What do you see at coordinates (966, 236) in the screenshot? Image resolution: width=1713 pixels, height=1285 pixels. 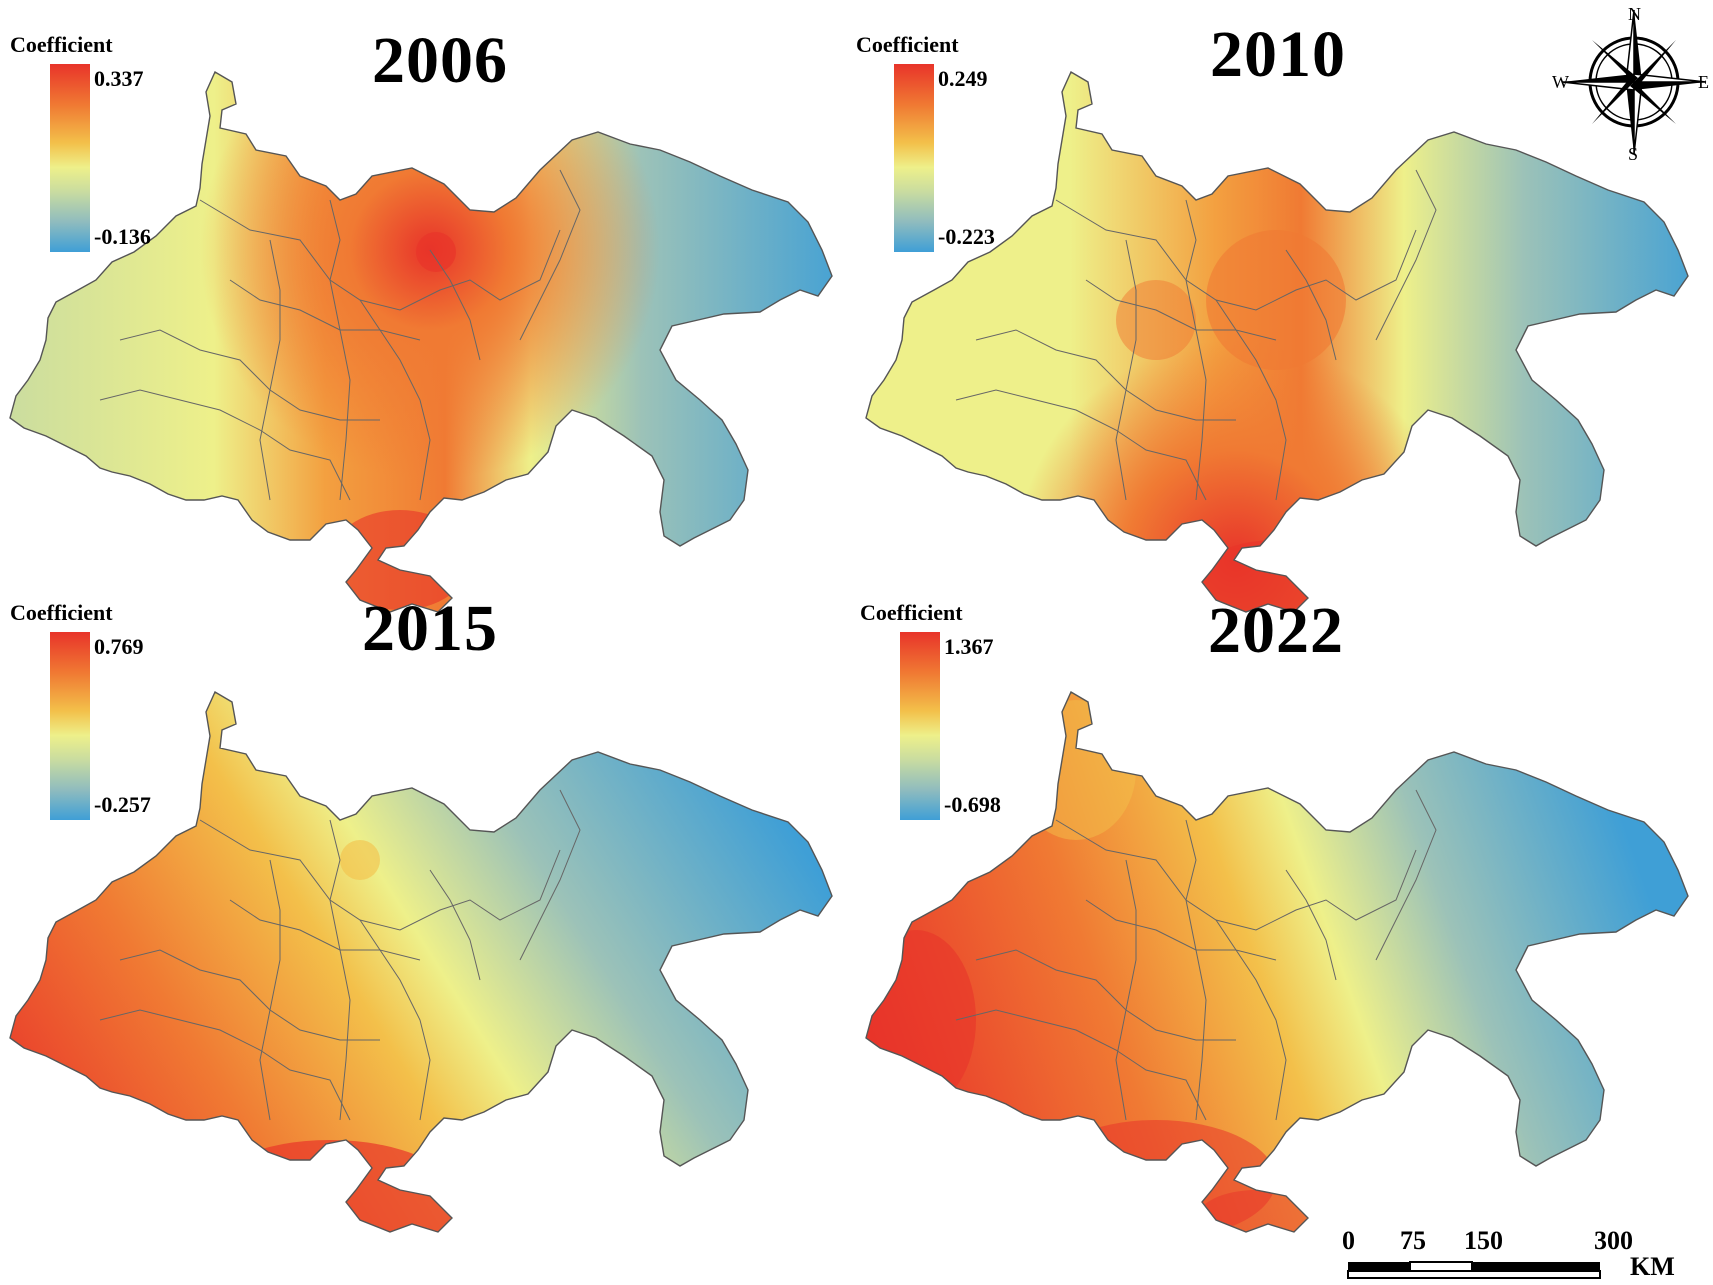 I see `legend-min-value: -0.223` at bounding box center [966, 236].